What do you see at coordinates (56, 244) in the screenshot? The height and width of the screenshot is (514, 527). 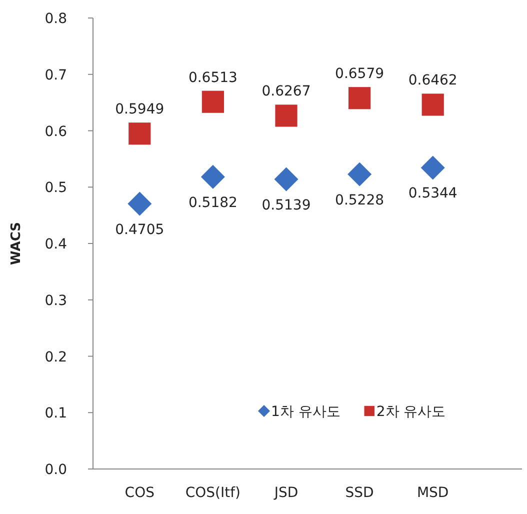 I see `y-tick-label: 0.4` at bounding box center [56, 244].